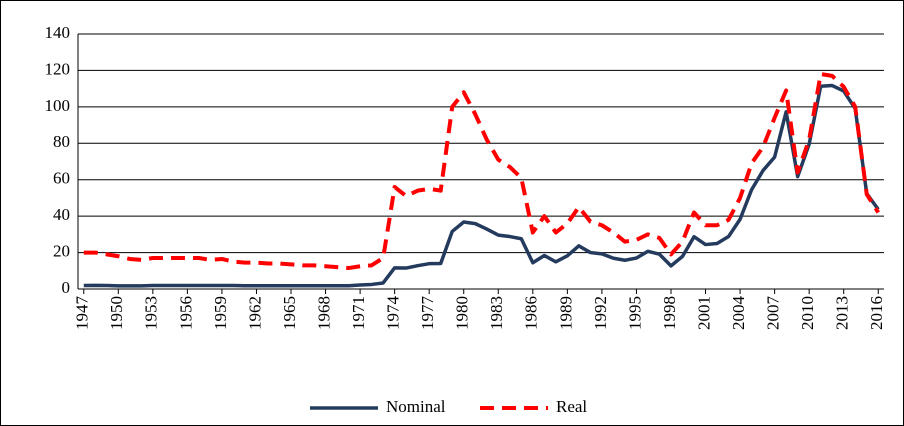  Describe the element at coordinates (531, 313) in the screenshot. I see `x-tick-label: 1986` at that location.